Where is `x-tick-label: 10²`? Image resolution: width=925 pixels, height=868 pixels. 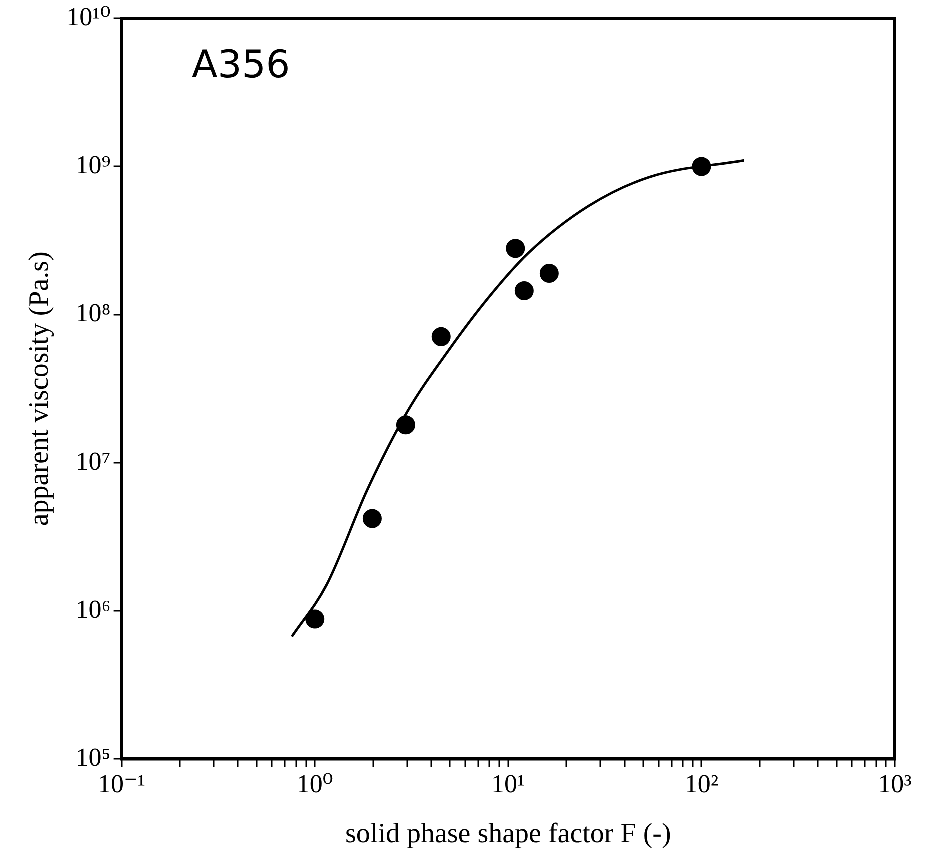 x-tick-label: 10² is located at coordinates (701, 784).